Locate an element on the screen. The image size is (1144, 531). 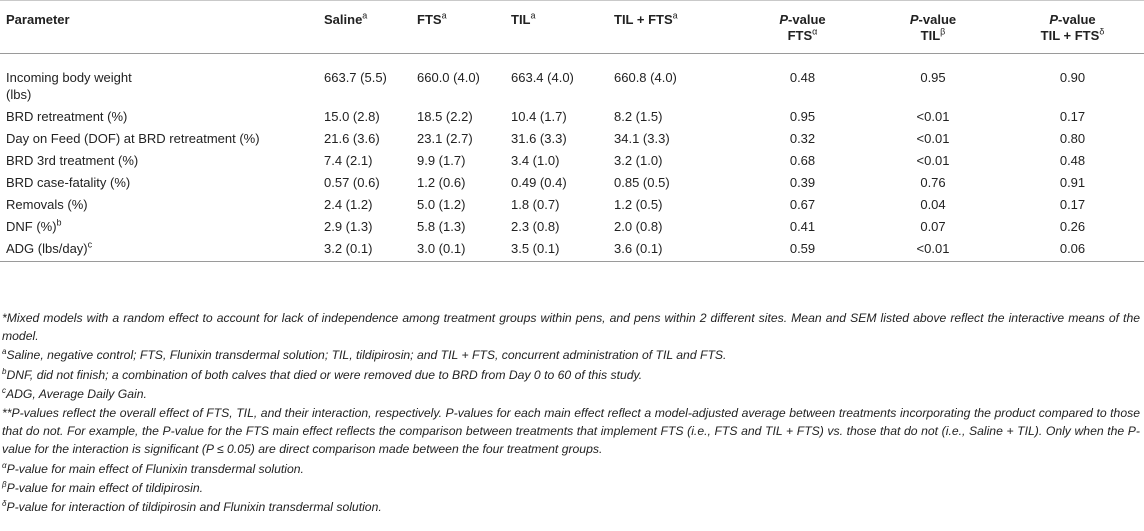
cell-fts: 5.0 (1.2) is located at coordinates (441, 204).